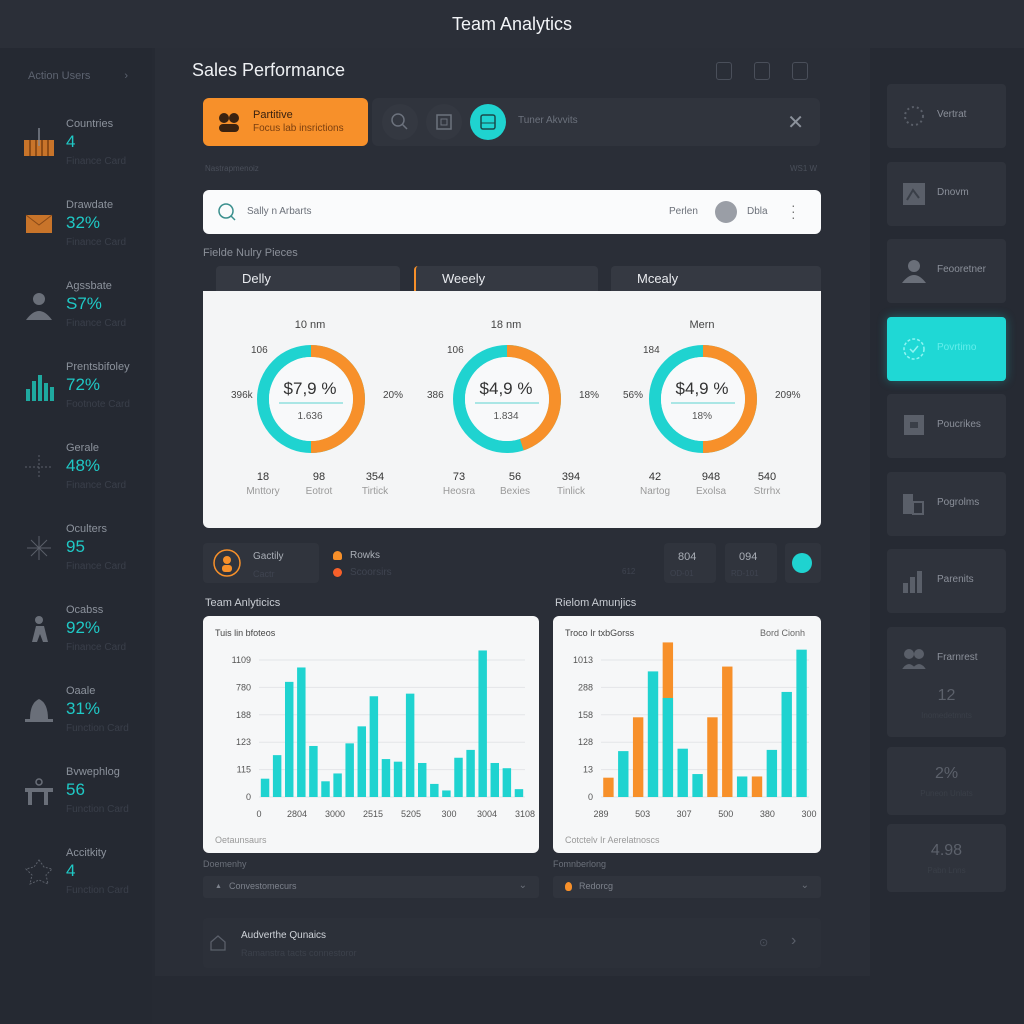 This screenshot has height=1024, width=1024. What do you see at coordinates (335, 814) in the screenshot?
I see `svg-text: 3000` at bounding box center [335, 814].